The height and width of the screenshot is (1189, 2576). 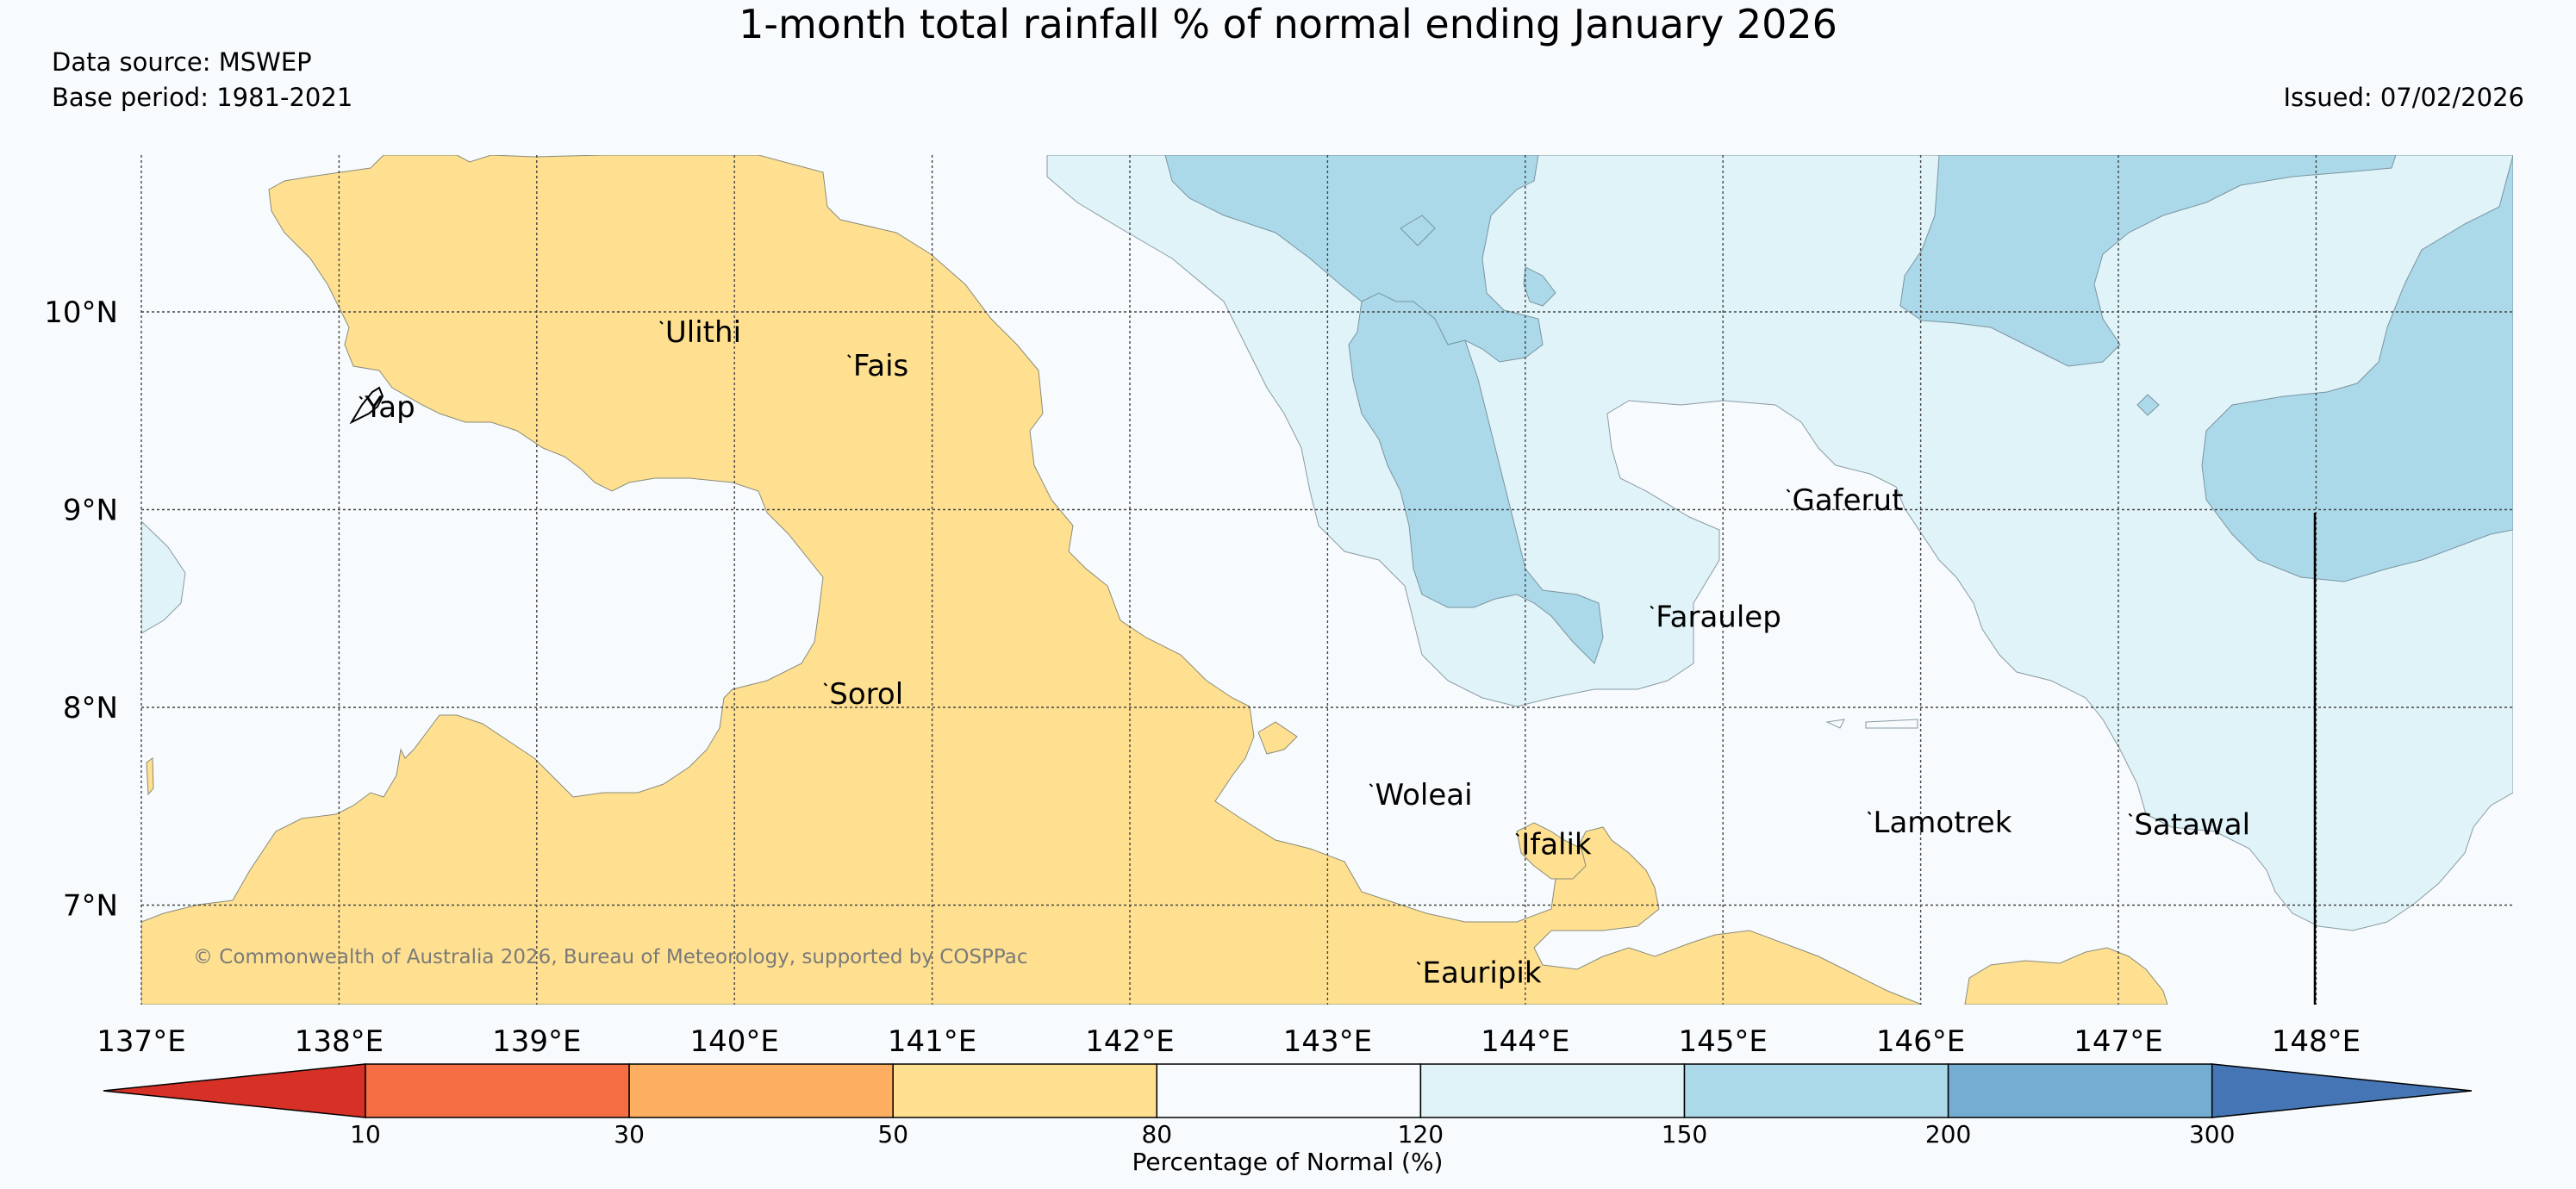 I want to click on latitude-label: 8°N, so click(x=90, y=708).